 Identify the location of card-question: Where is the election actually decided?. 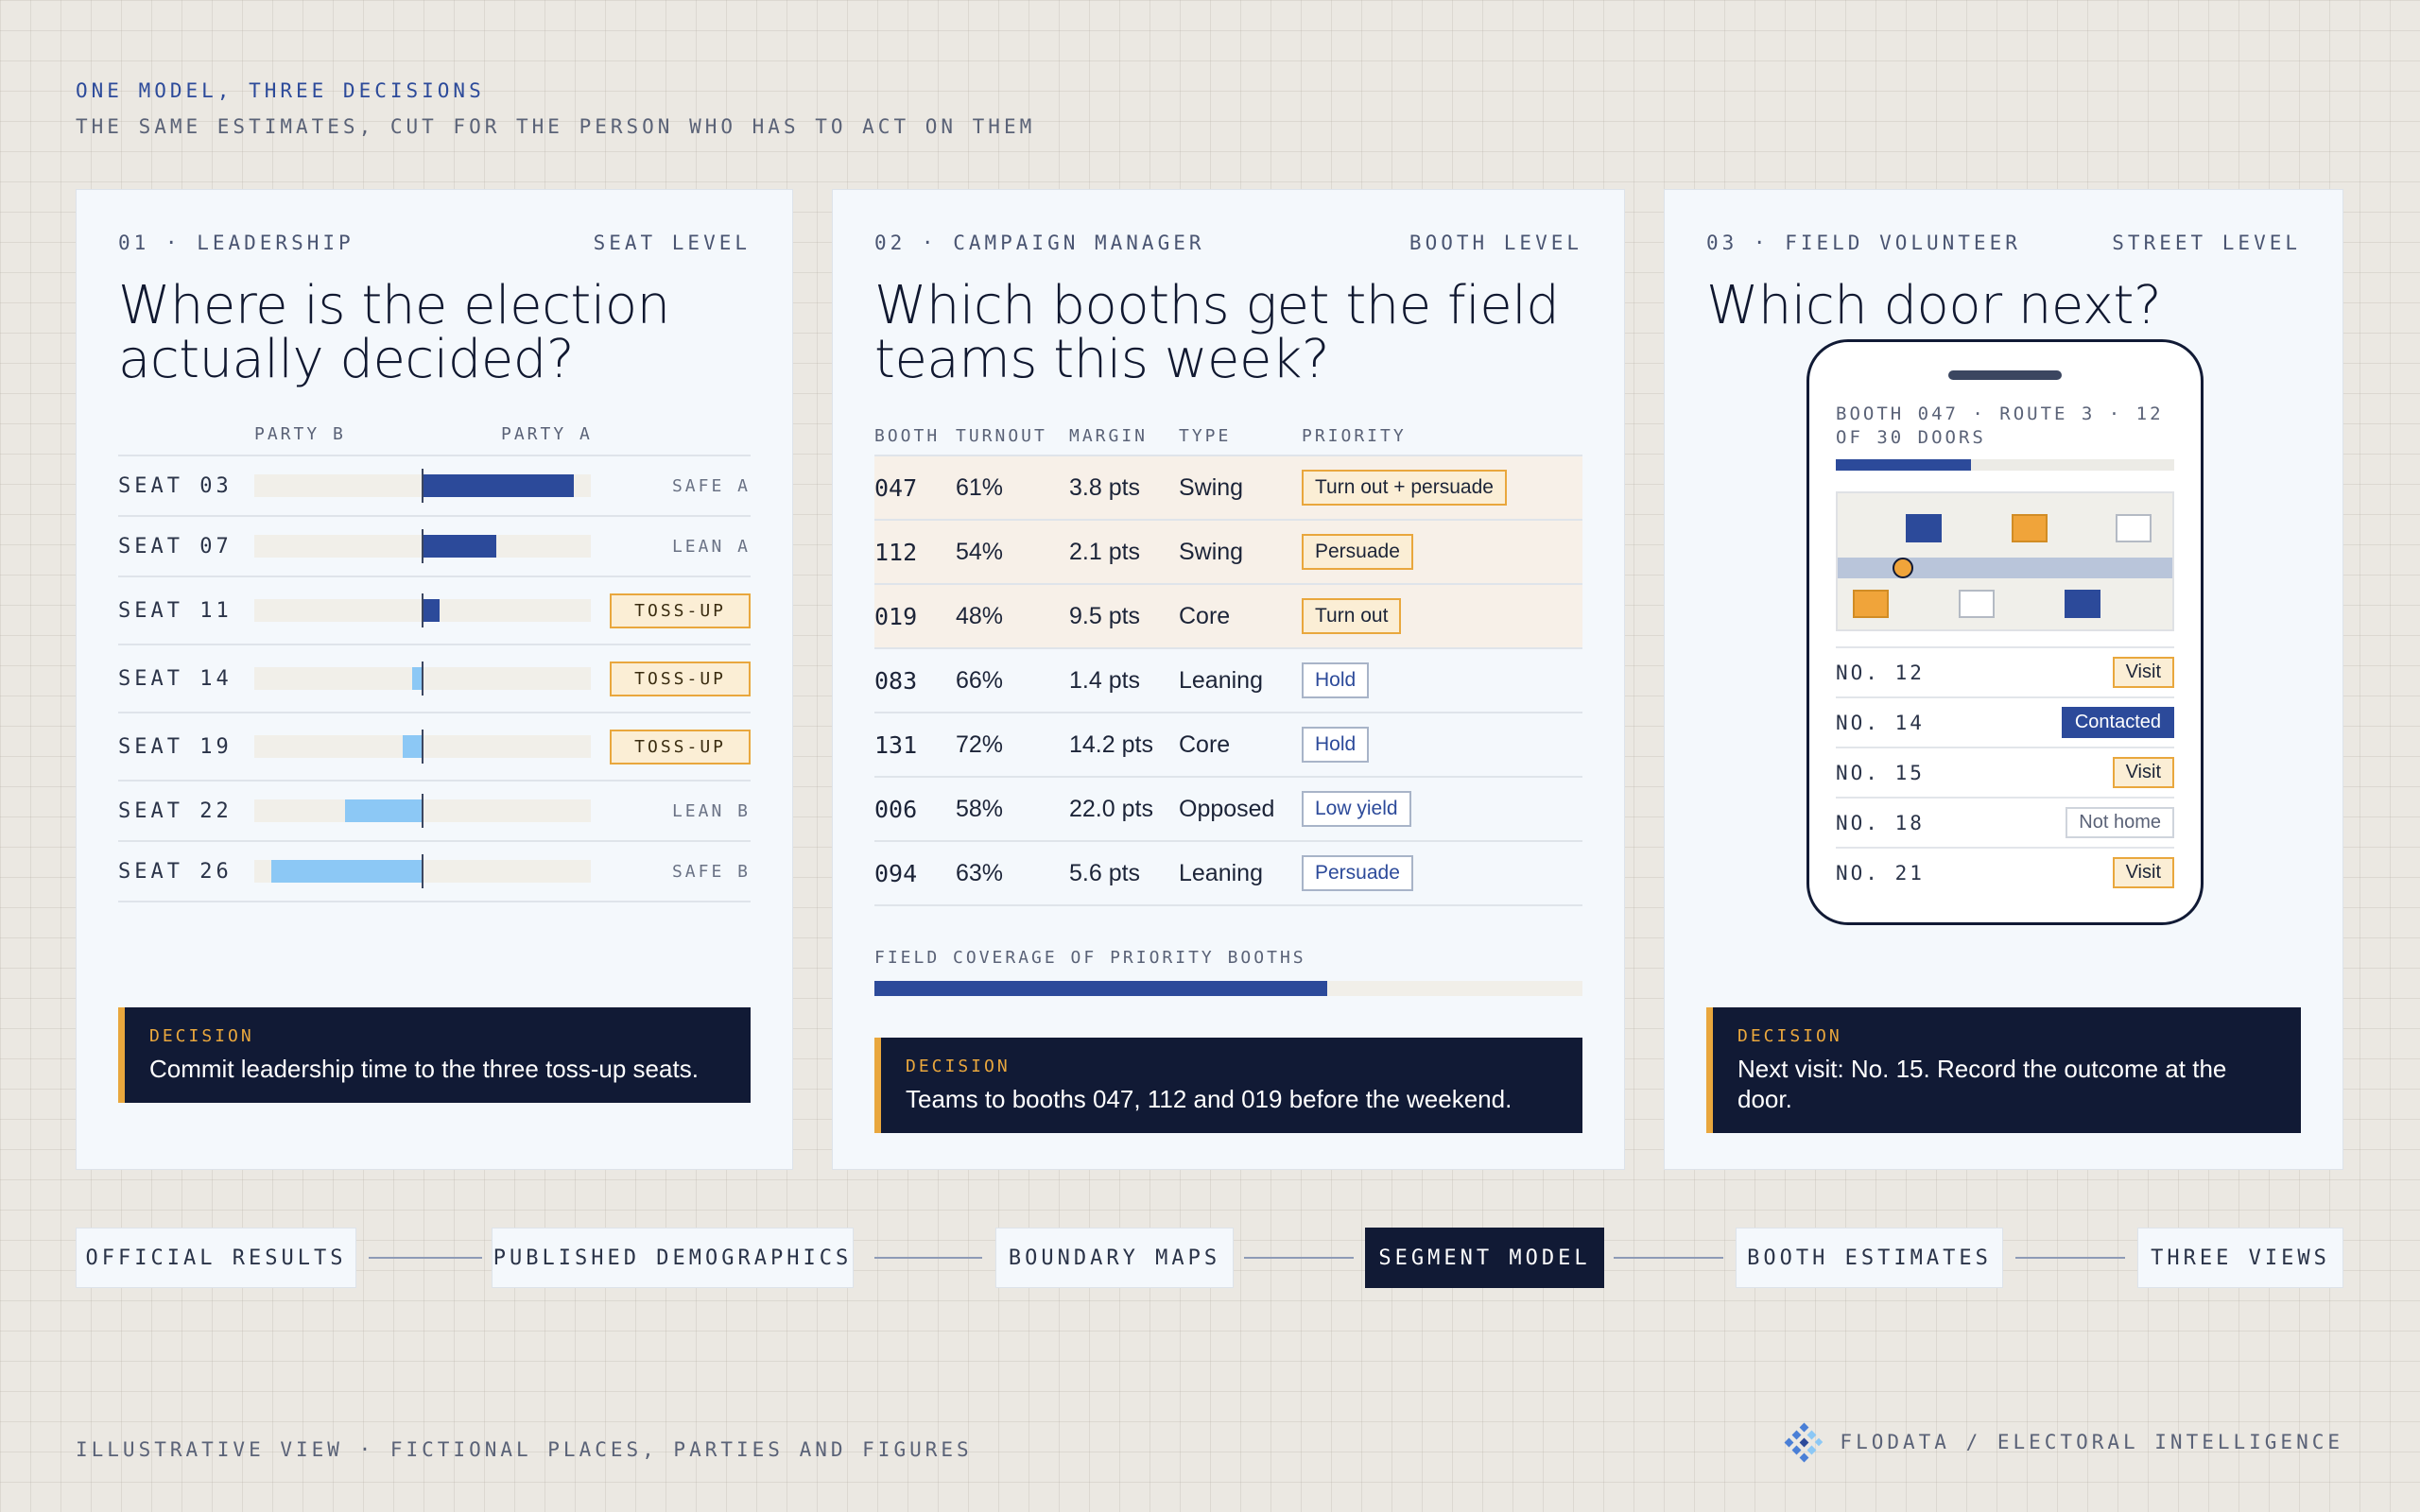
(394, 332).